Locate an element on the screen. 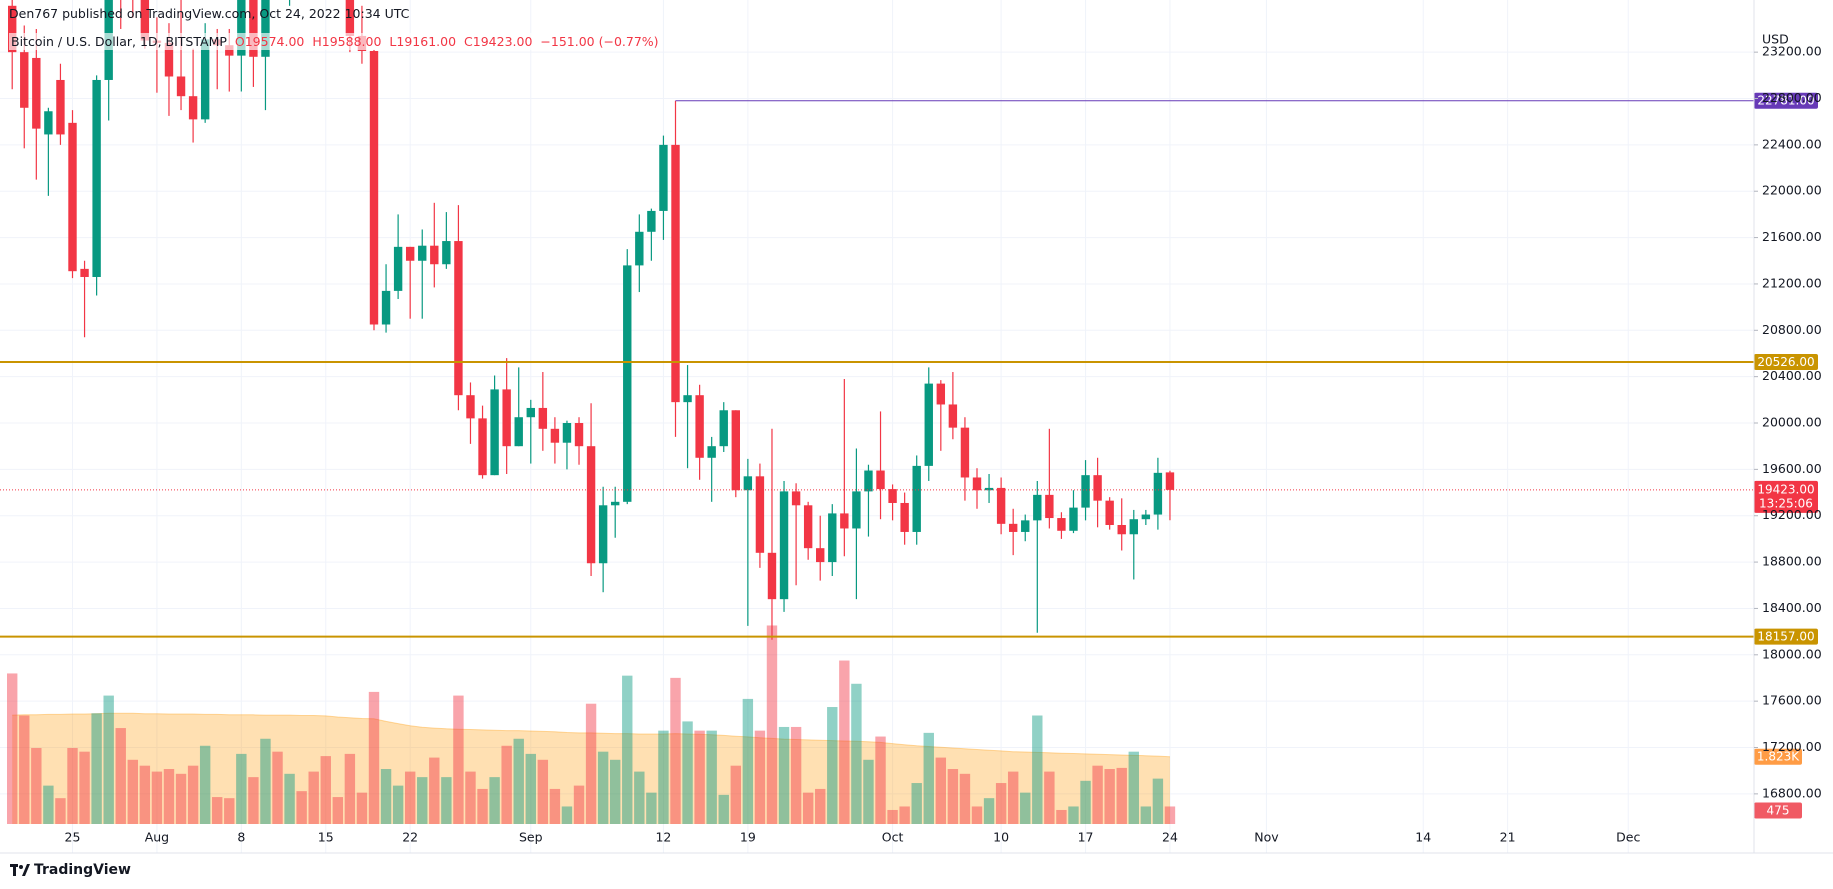  x-tick-label: 8 is located at coordinates (241, 837).